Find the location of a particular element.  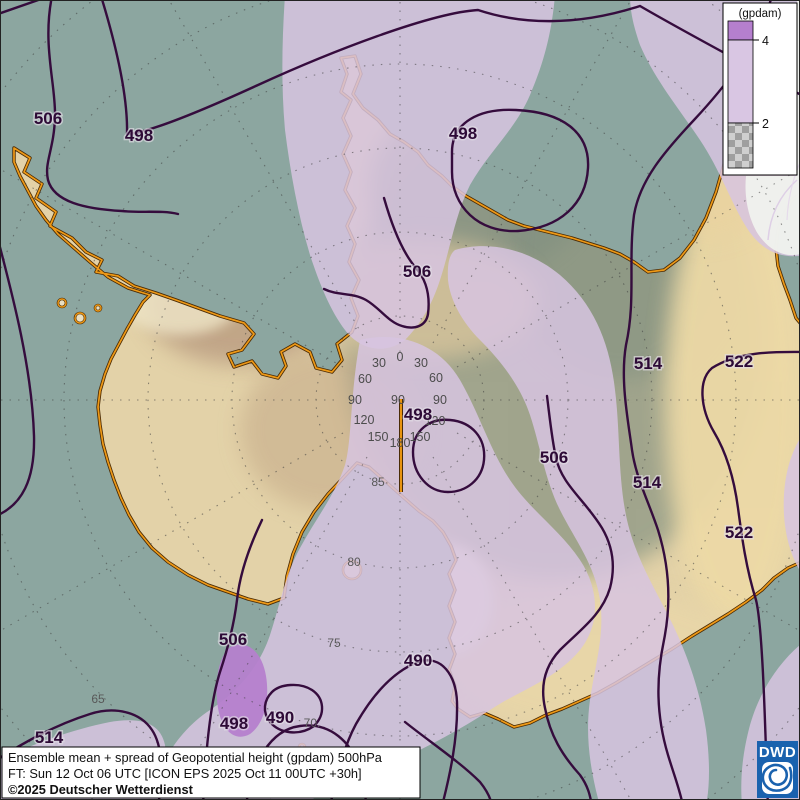

meridian-label: 0 is located at coordinates (400, 357).